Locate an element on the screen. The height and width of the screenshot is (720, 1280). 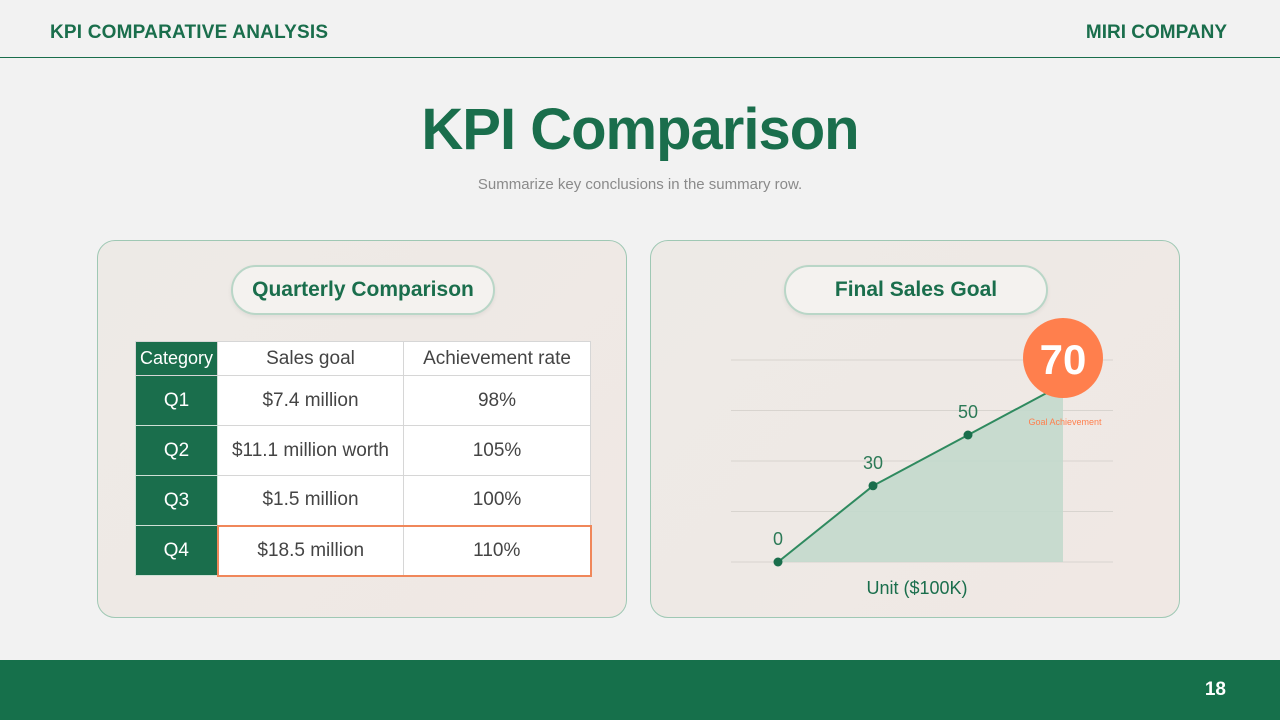
goal-badge is located at coordinates (1063, 358).